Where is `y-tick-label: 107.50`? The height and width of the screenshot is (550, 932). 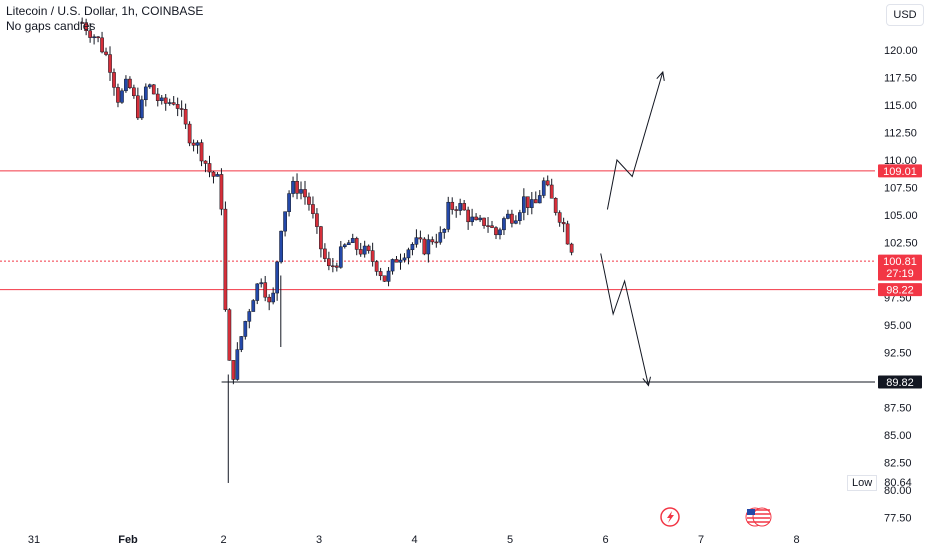
y-tick-label: 107.50 is located at coordinates (901, 189).